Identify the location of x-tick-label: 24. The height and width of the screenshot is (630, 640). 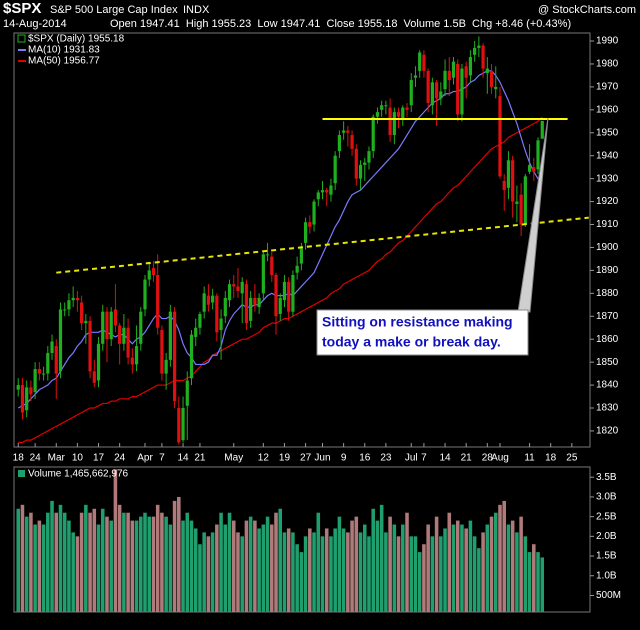
(120, 458).